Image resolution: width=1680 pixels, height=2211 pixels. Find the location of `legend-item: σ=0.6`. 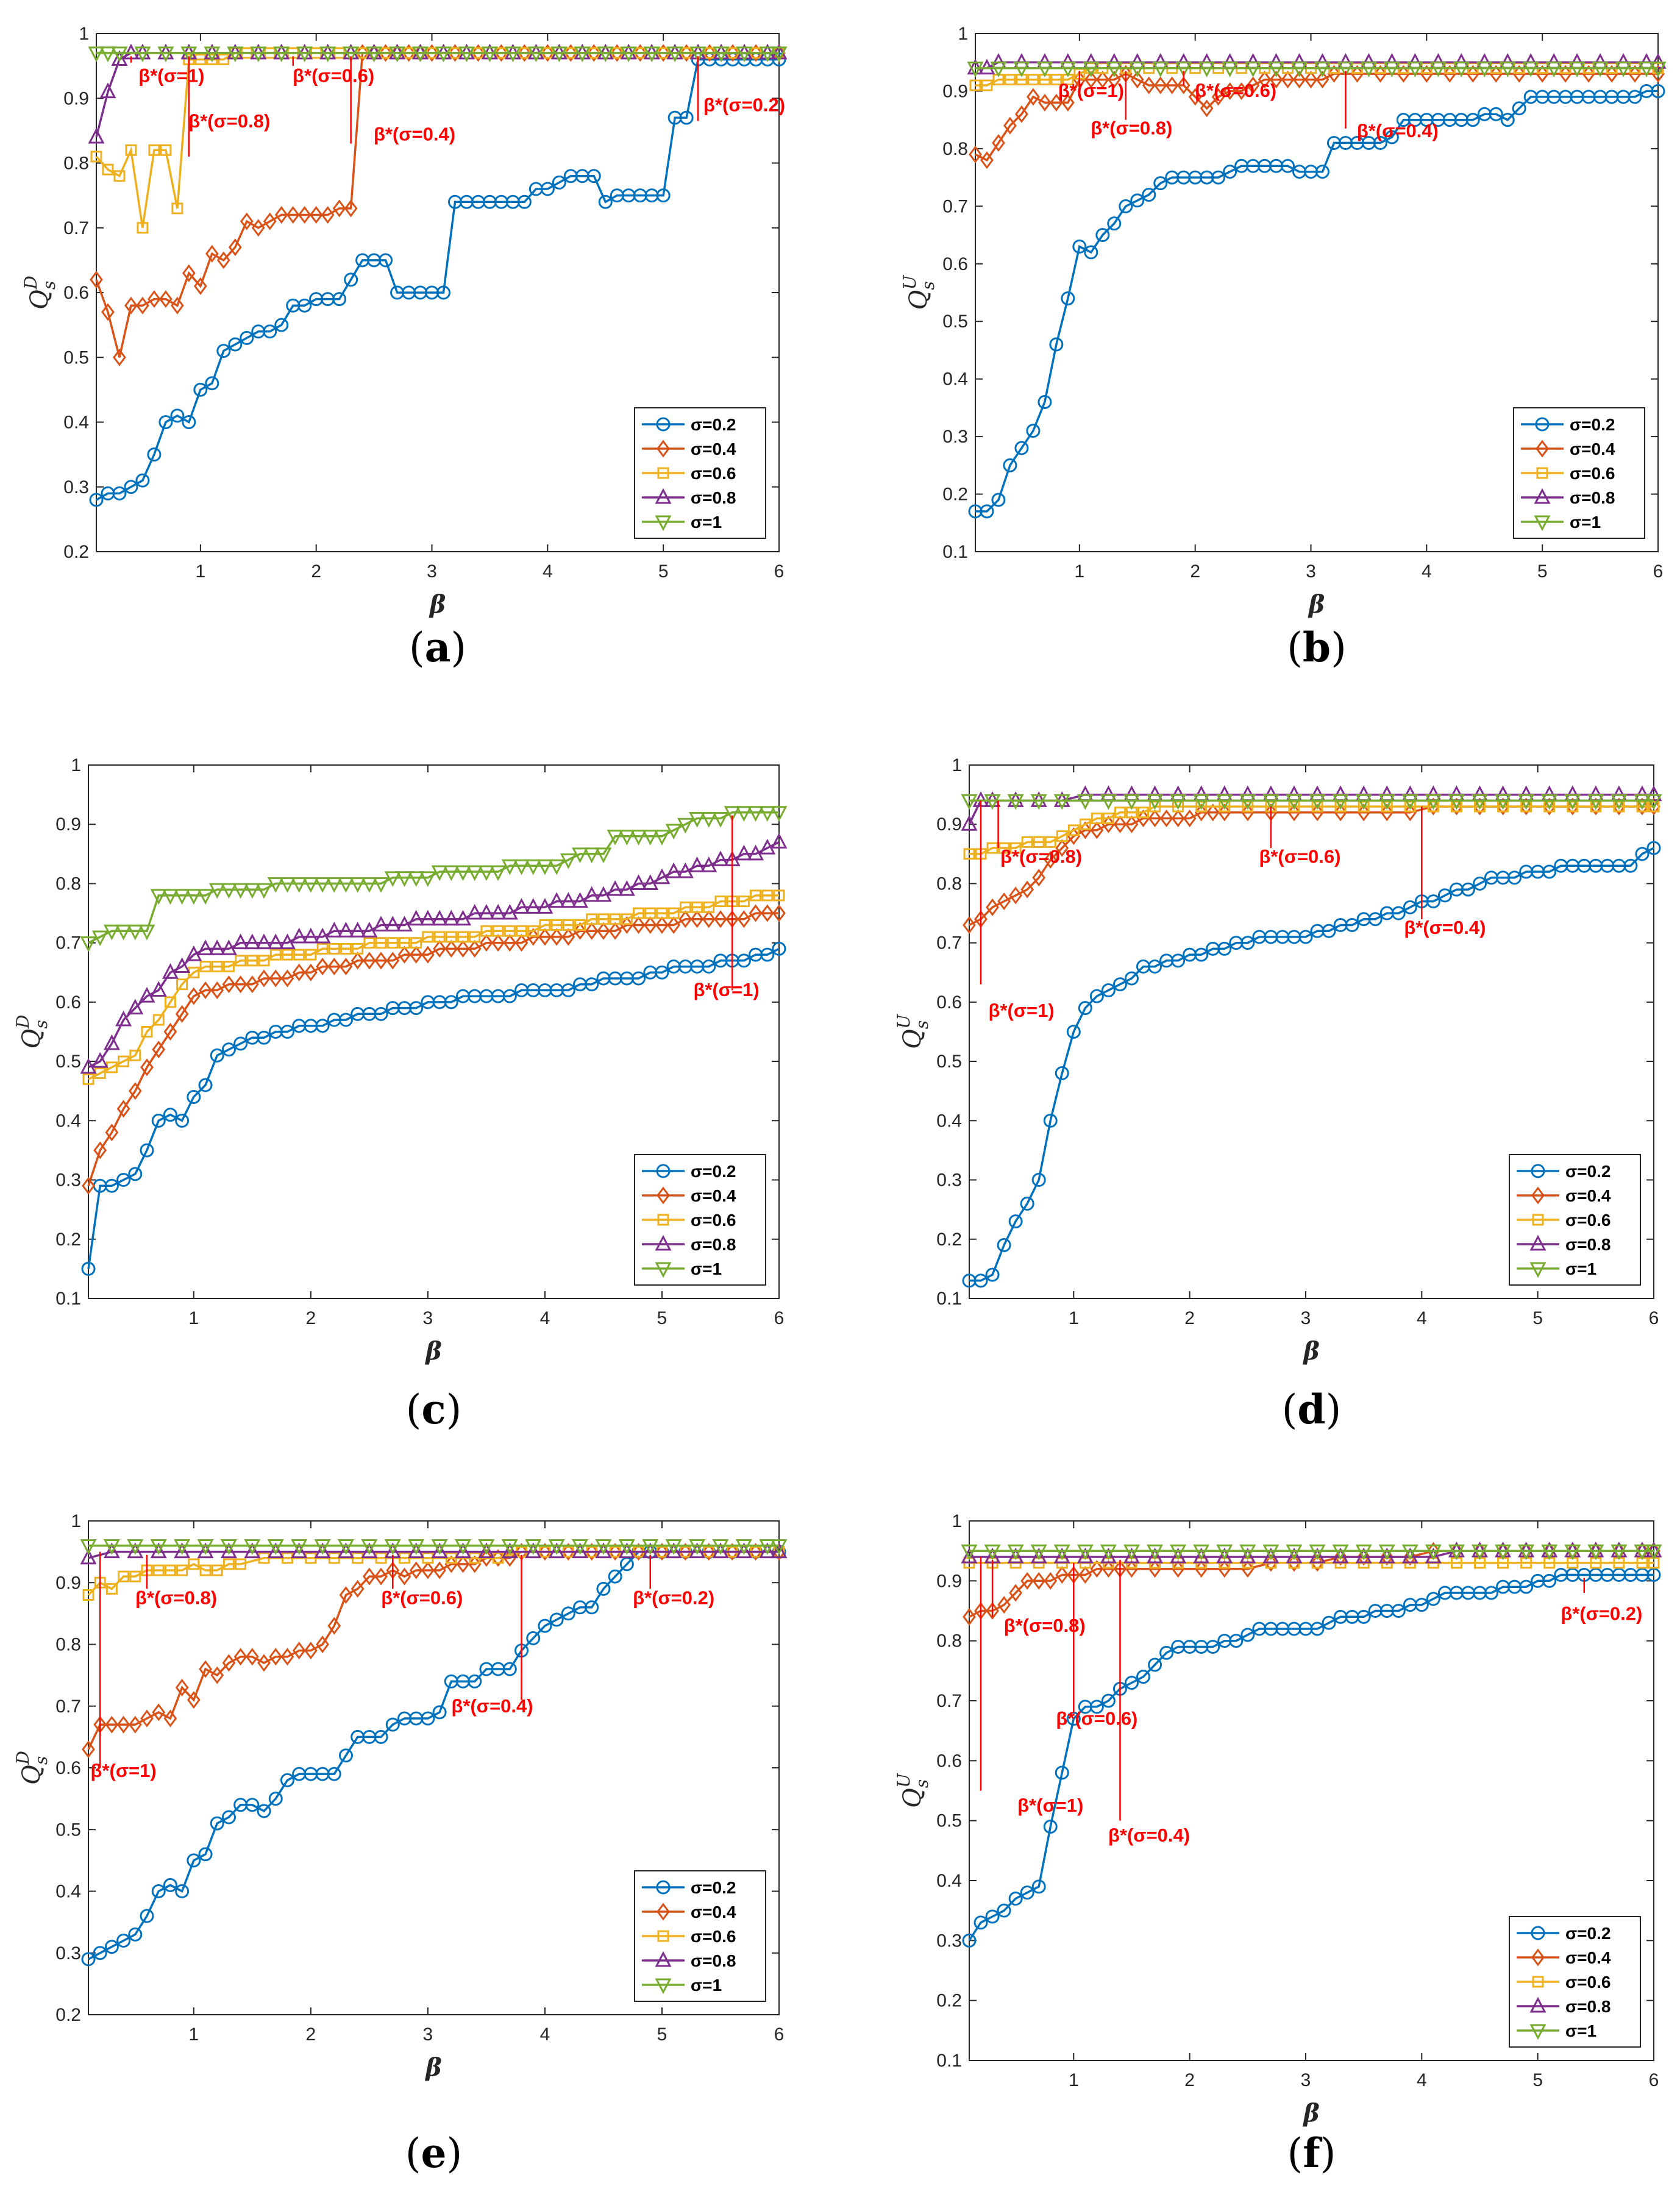

legend-item: σ=0.6 is located at coordinates (689, 1220).